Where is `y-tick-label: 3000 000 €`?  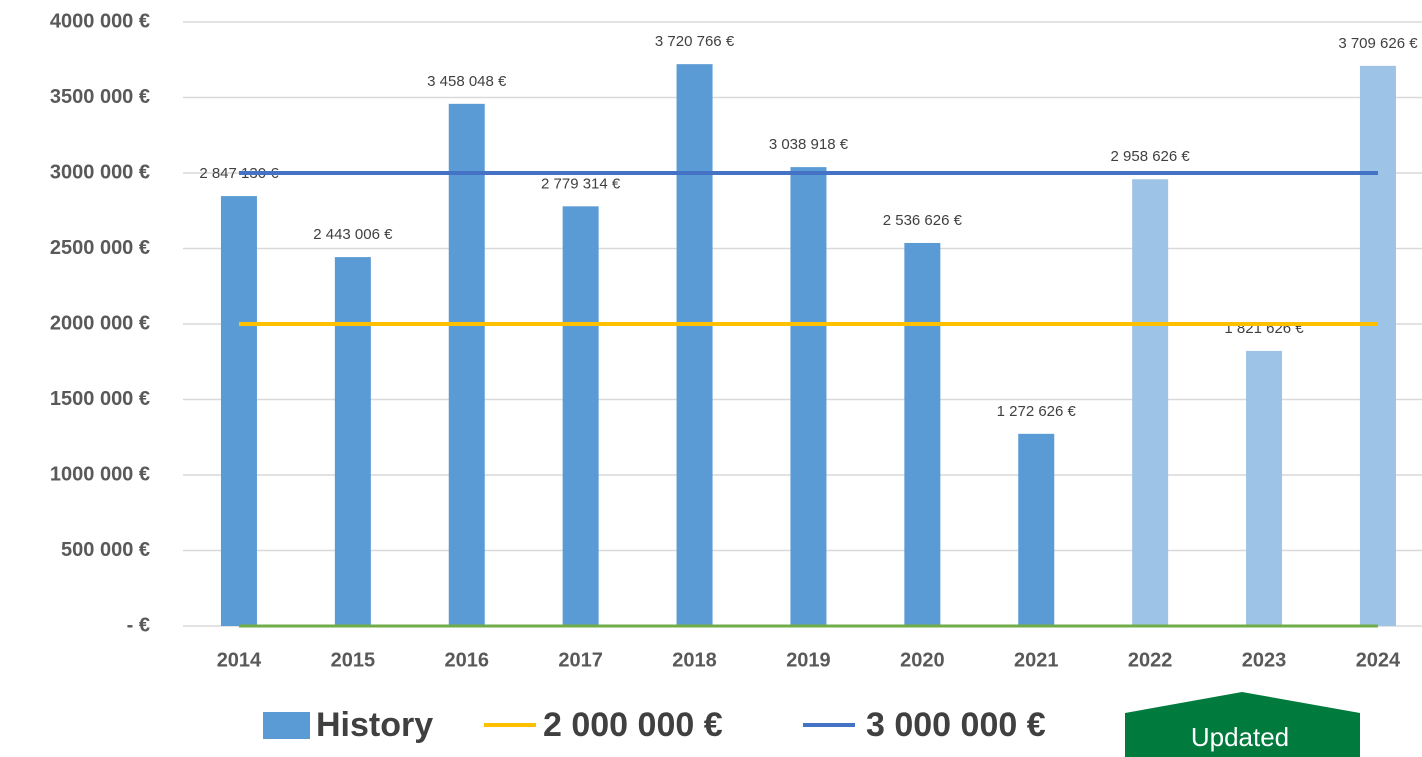 y-tick-label: 3000 000 € is located at coordinates (100, 172).